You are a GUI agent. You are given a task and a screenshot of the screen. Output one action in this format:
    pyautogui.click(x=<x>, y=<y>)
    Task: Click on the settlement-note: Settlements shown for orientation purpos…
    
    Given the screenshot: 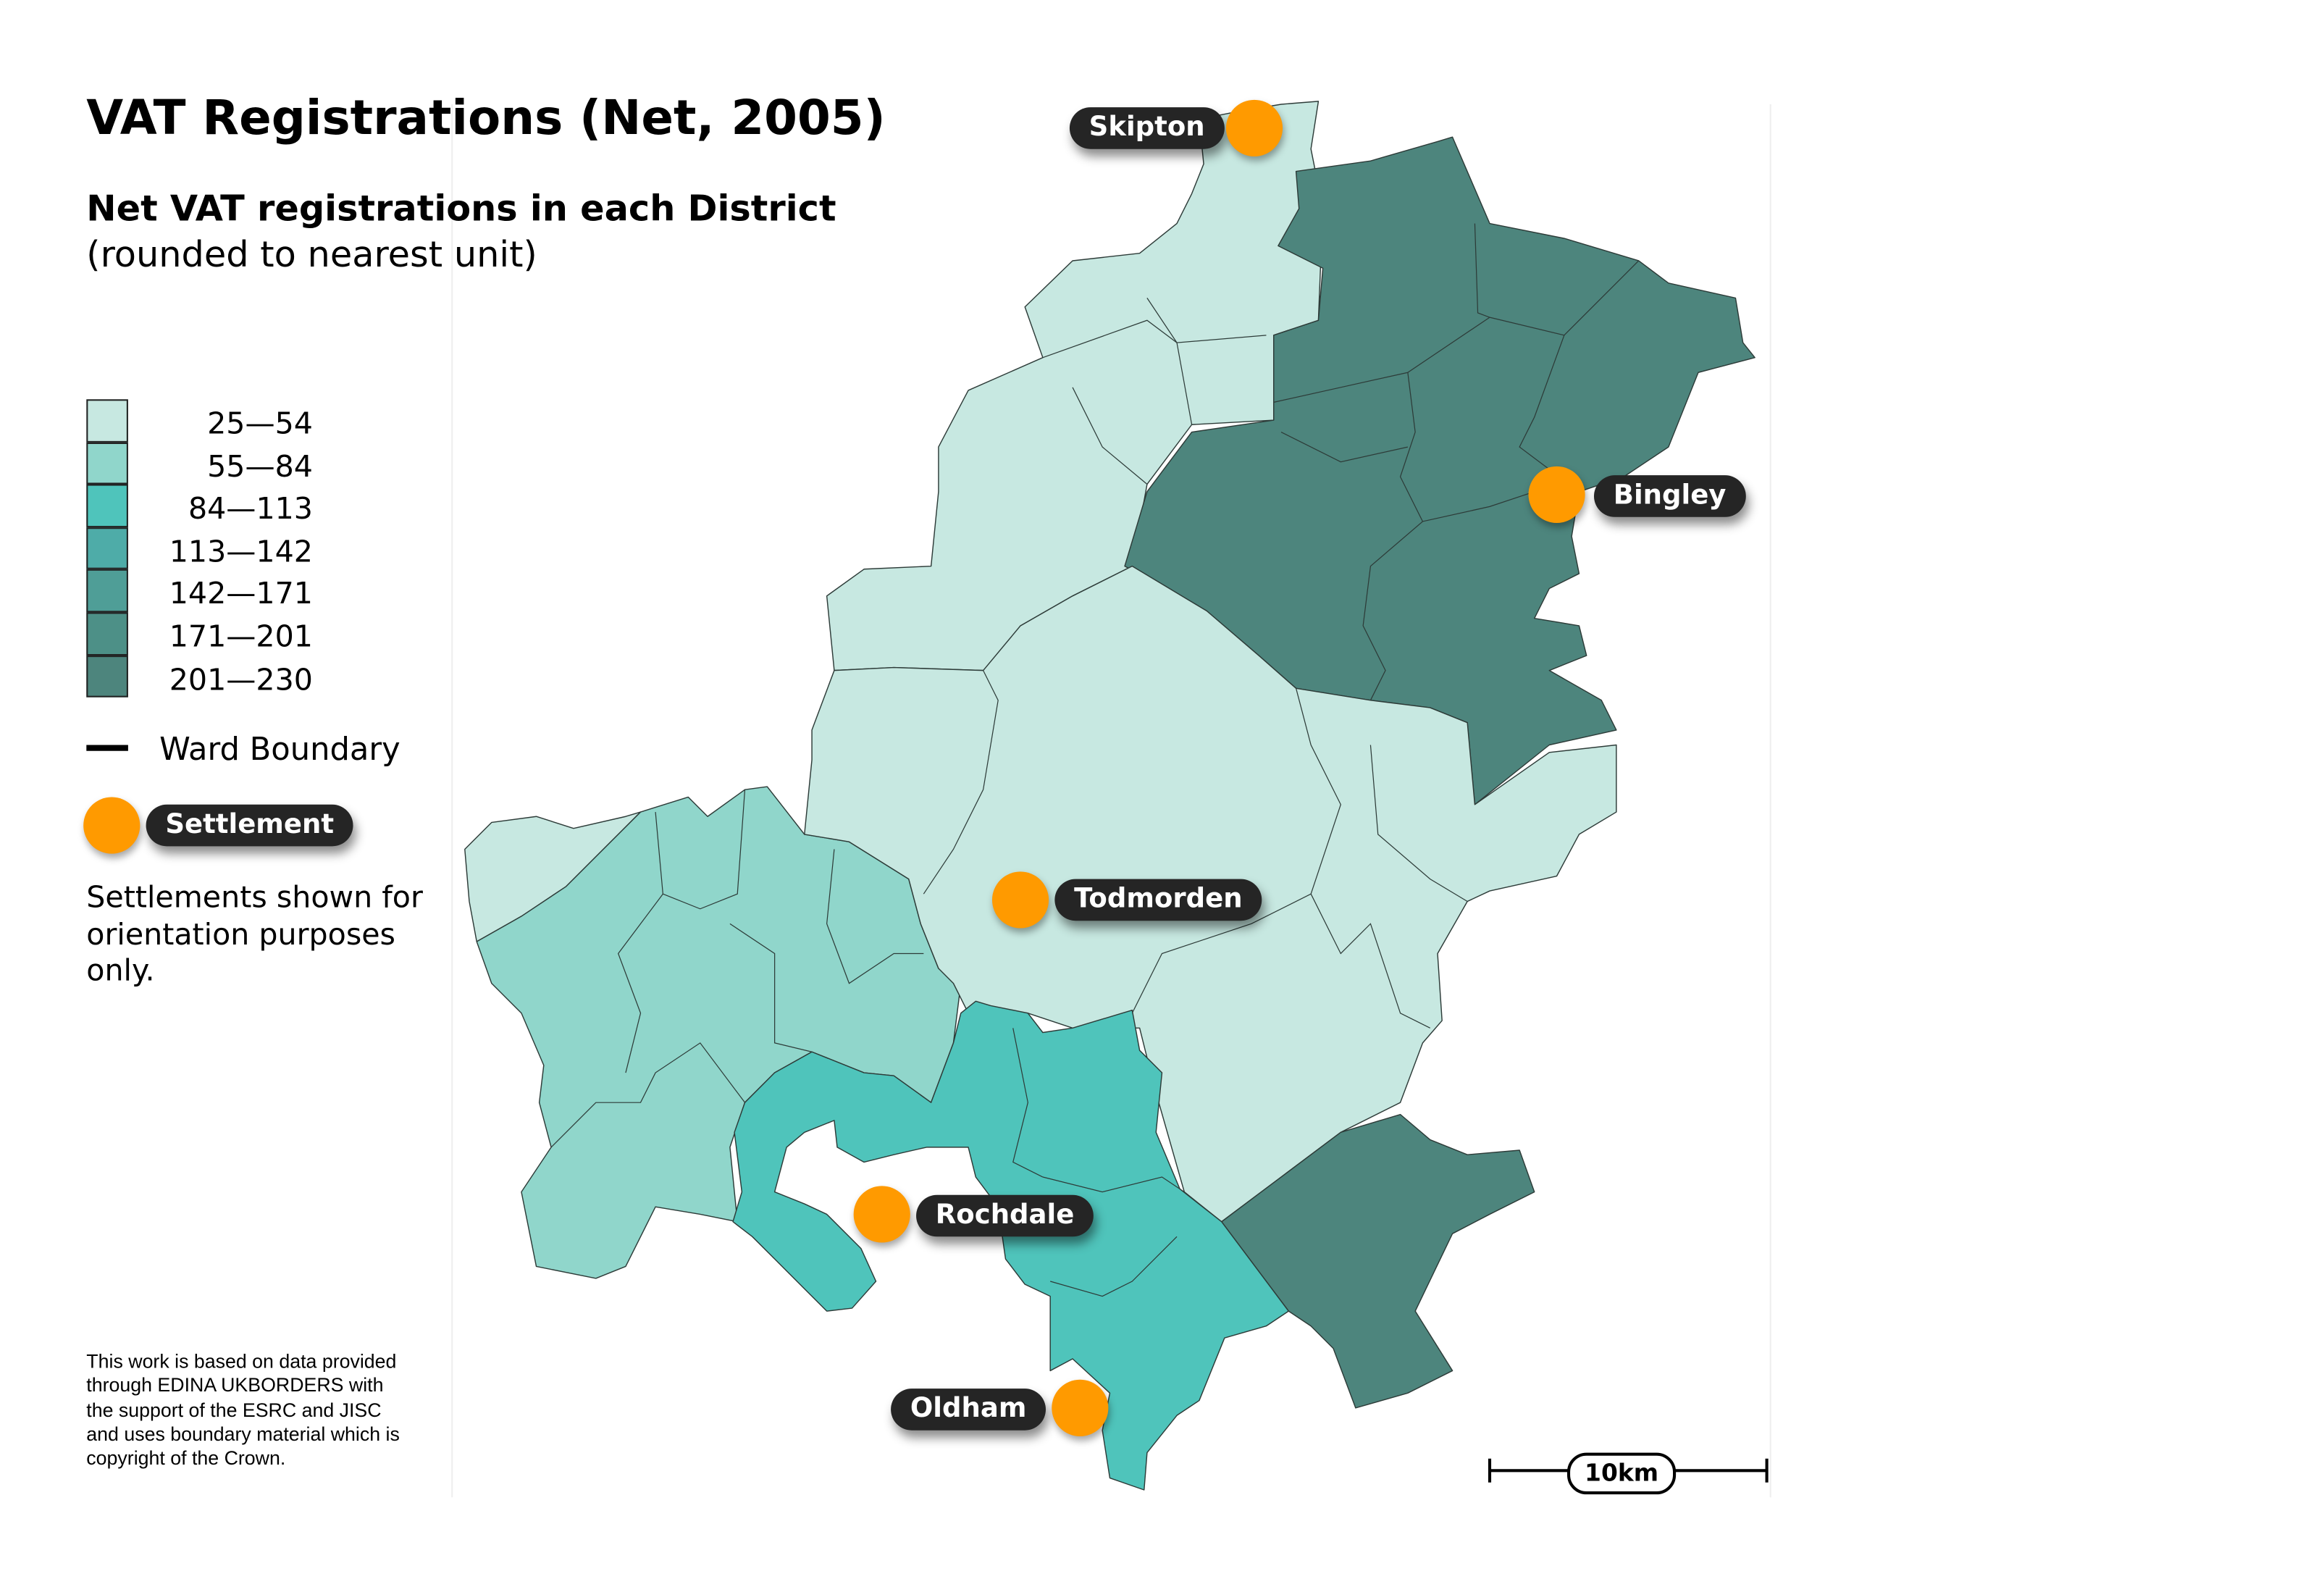 What is the action you would take?
    pyautogui.click(x=254, y=933)
    